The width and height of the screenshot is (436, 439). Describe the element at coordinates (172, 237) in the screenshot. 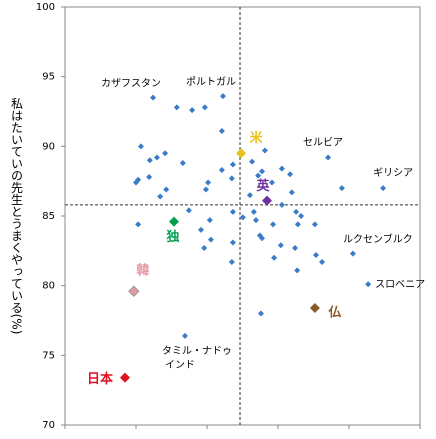

I see `highlight-label: 独` at that location.